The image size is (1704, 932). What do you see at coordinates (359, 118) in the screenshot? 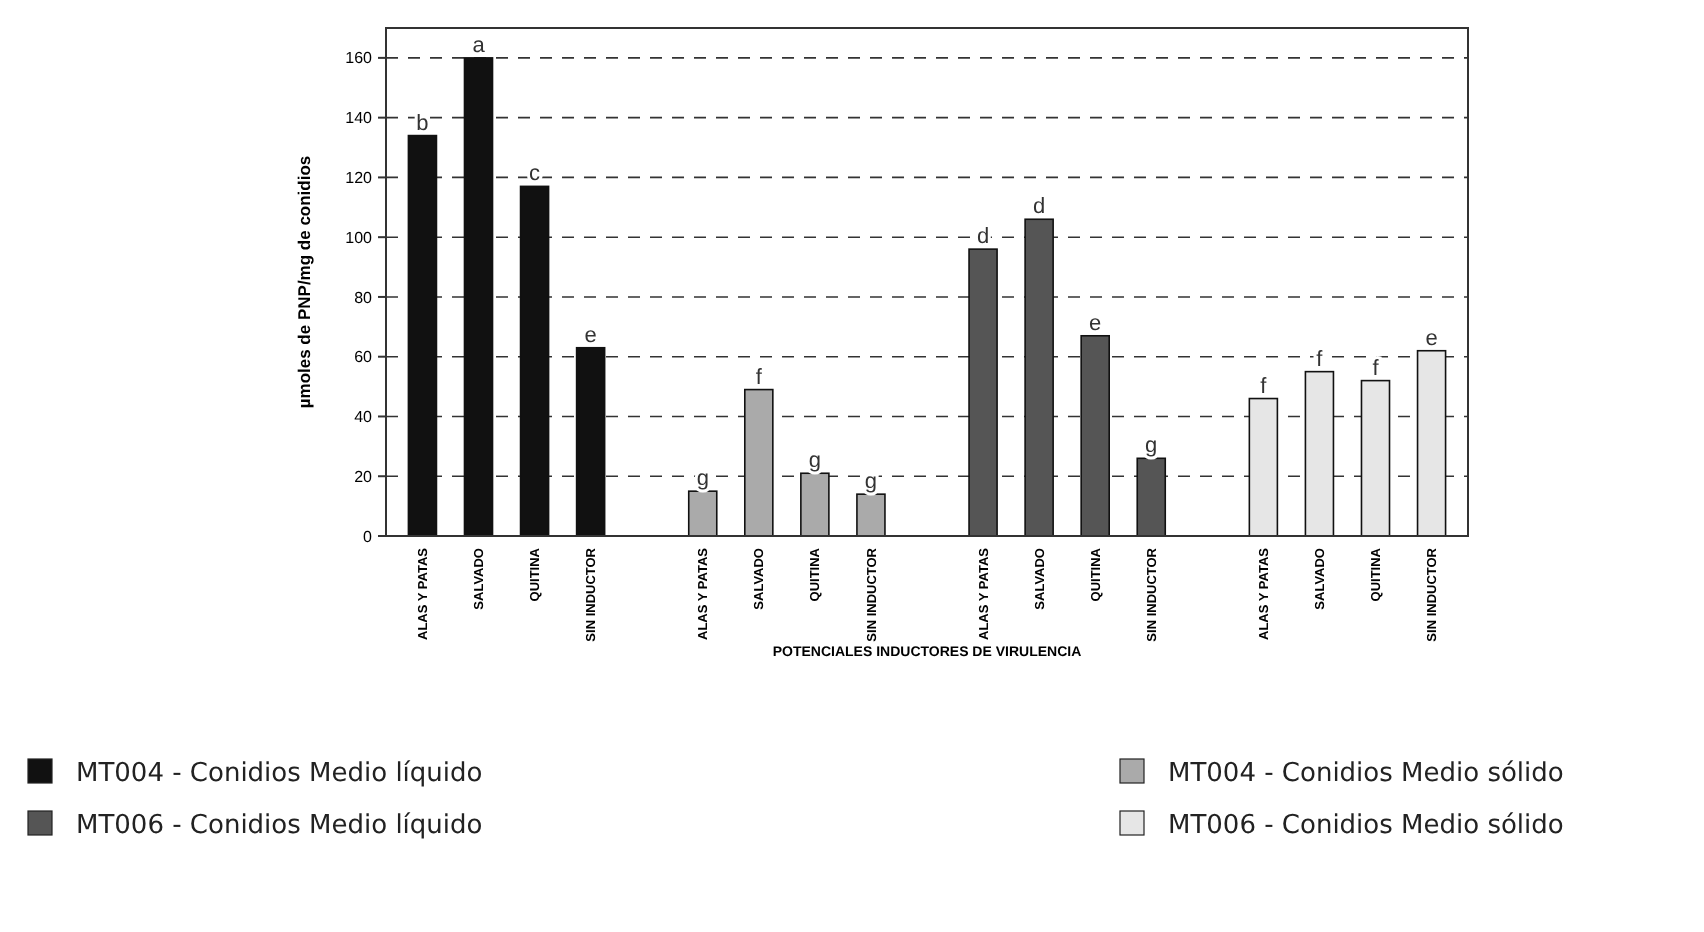
I see `y-tick-label: 140` at bounding box center [359, 118].